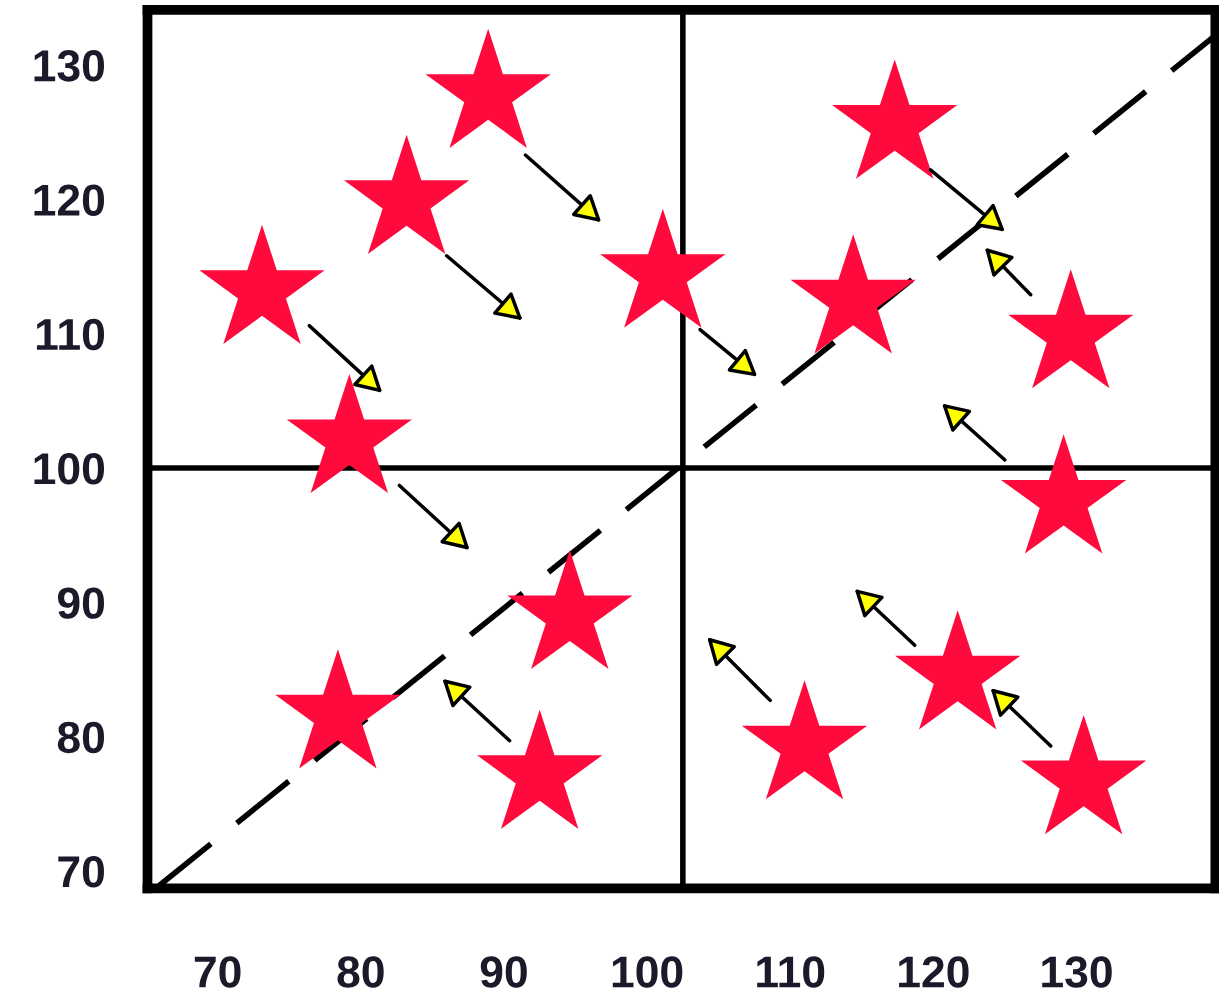 The width and height of the screenshot is (1219, 996). Describe the element at coordinates (69, 200) in the screenshot. I see `y-tick-label: 120` at that location.